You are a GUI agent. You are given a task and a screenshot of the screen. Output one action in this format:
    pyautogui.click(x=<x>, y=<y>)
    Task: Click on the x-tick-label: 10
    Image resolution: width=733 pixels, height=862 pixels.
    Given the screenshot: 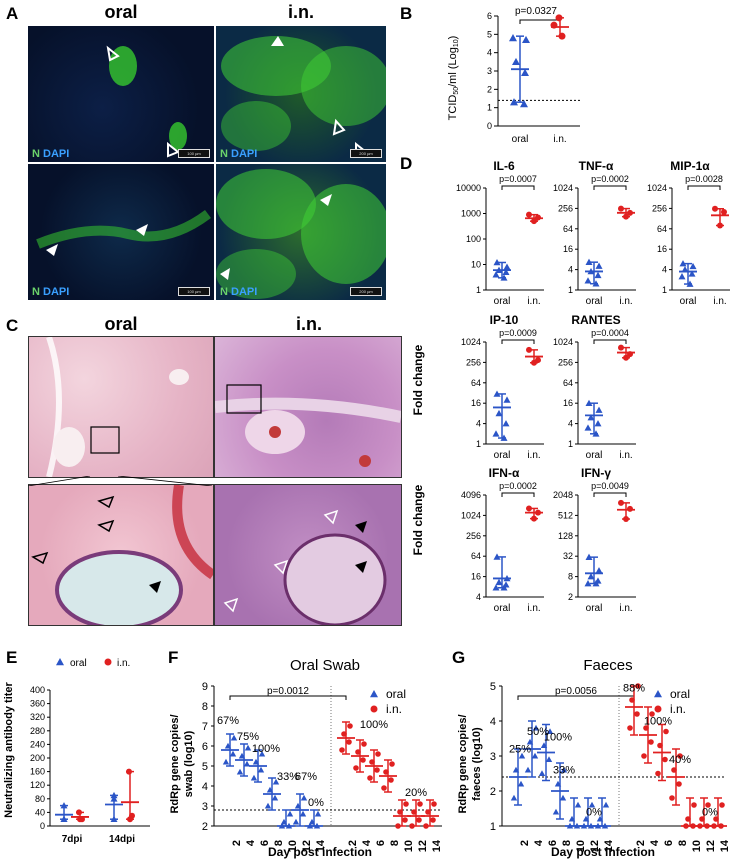 What is the action you would take?
    pyautogui.click(x=581, y=846)
    